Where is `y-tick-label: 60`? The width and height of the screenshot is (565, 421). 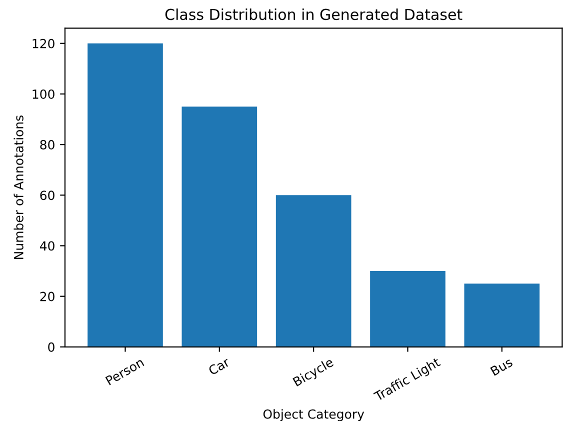 y-tick-label: 60 is located at coordinates (47, 195).